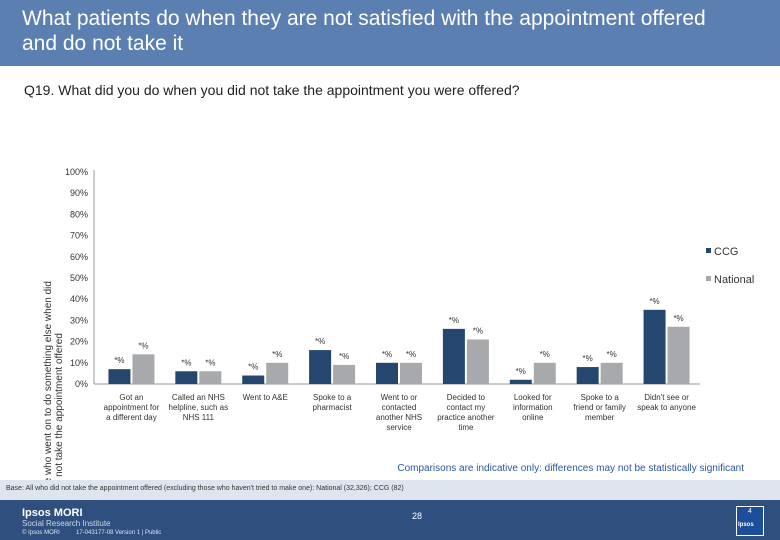  Describe the element at coordinates (79, 214) in the screenshot. I see `y-tick-label: 80%` at that location.